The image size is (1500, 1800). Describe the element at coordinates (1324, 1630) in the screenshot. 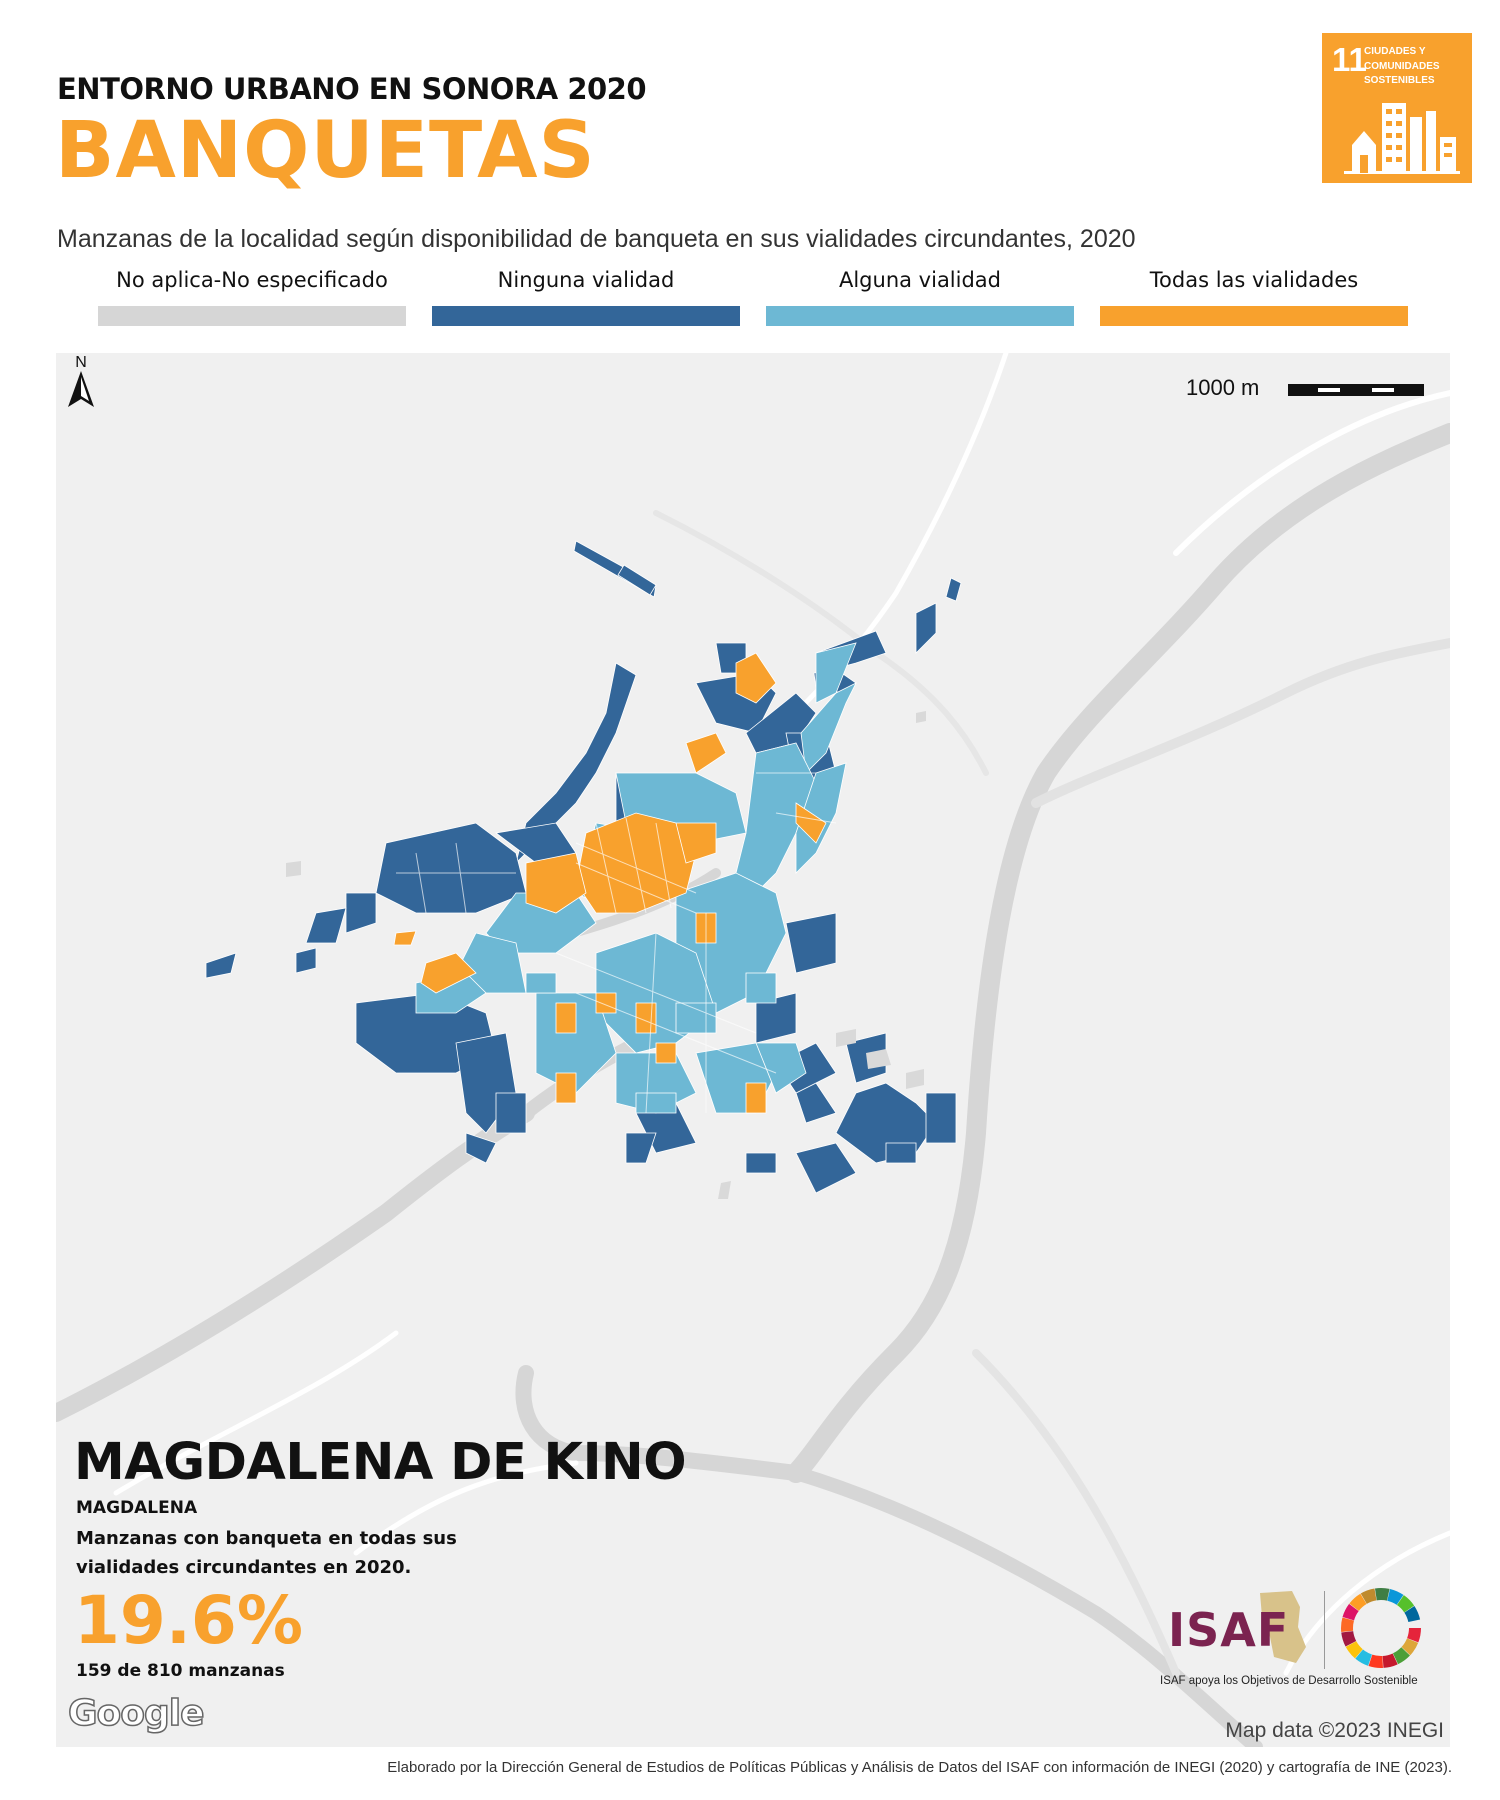

I see `logo-divider` at that location.